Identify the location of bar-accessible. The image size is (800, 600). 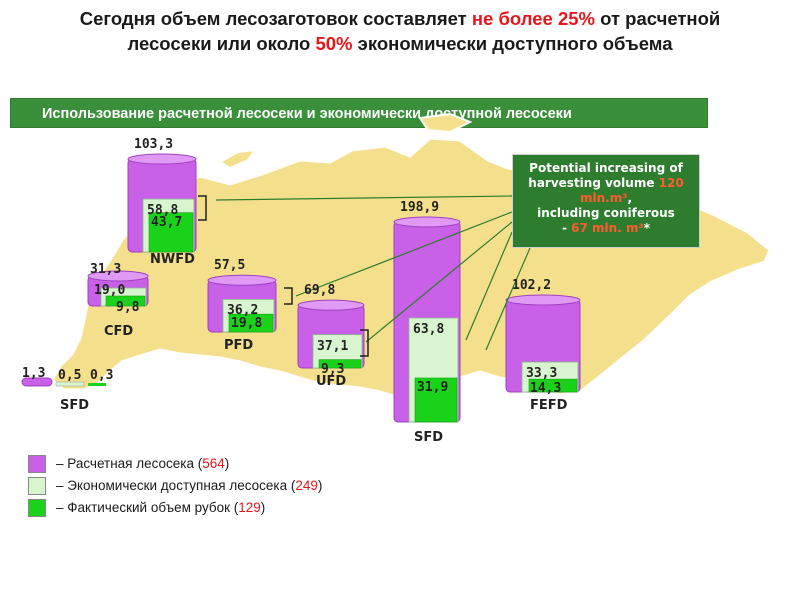
(70, 384).